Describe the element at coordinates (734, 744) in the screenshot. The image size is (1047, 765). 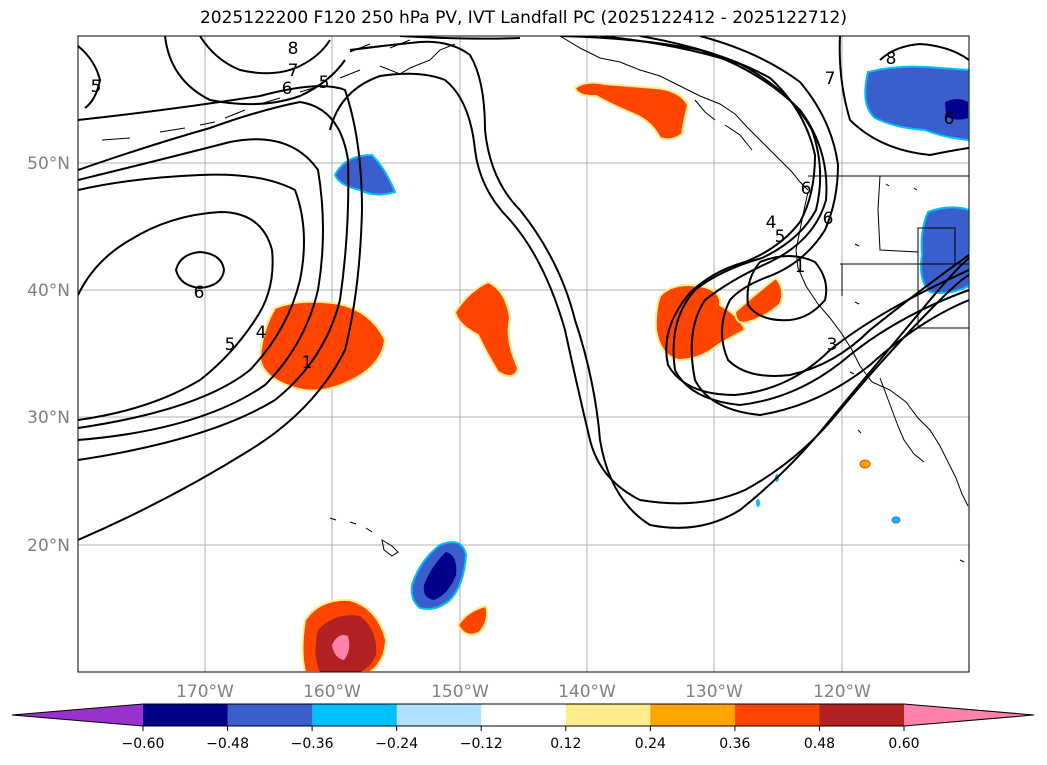
I see `colorbar-tick-label: 0.36` at that location.